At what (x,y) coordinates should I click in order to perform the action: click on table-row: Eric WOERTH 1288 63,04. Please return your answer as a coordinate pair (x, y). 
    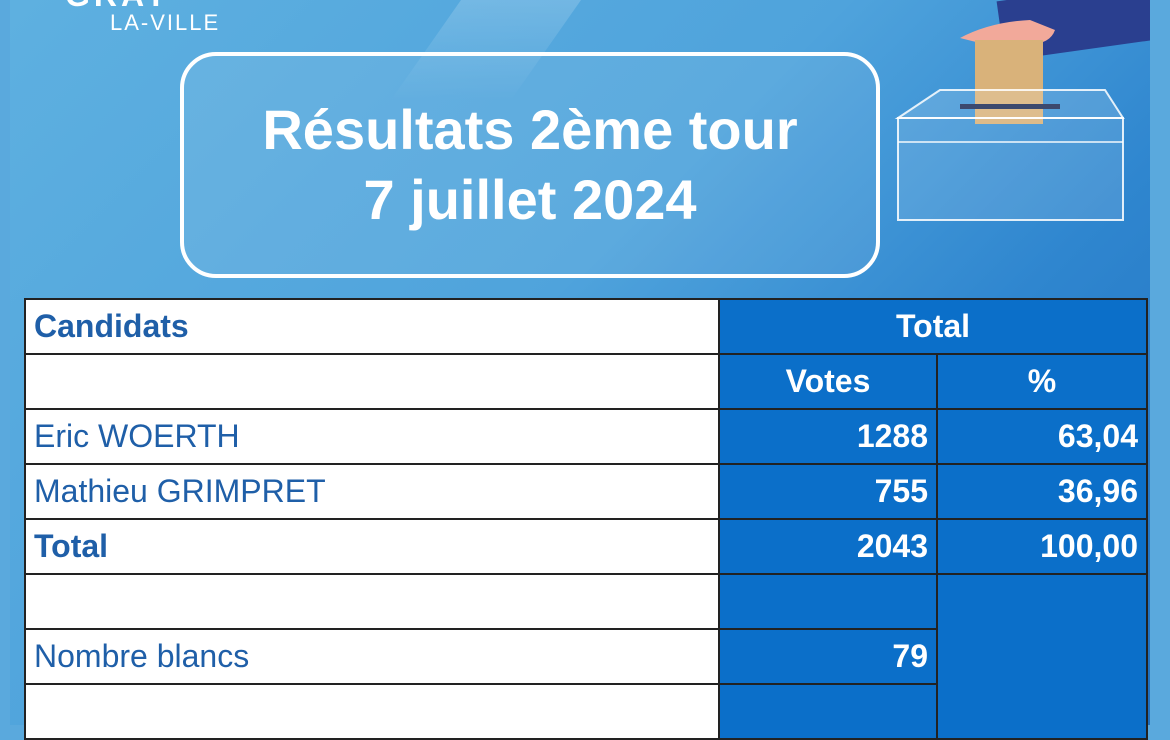
    Looking at the image, I should click on (586, 436).